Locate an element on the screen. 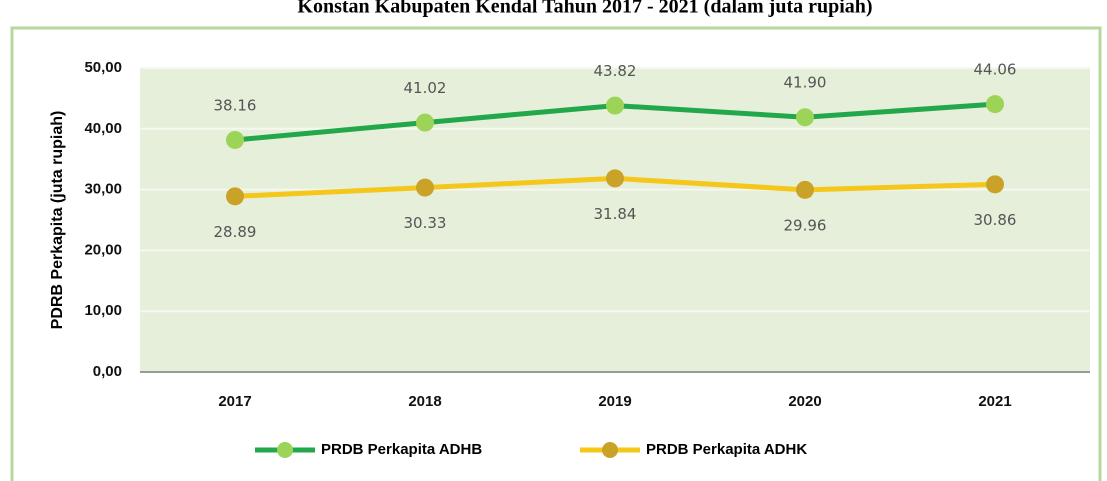 This screenshot has height=481, width=1107. x-tick-label: 2020 is located at coordinates (804, 401).